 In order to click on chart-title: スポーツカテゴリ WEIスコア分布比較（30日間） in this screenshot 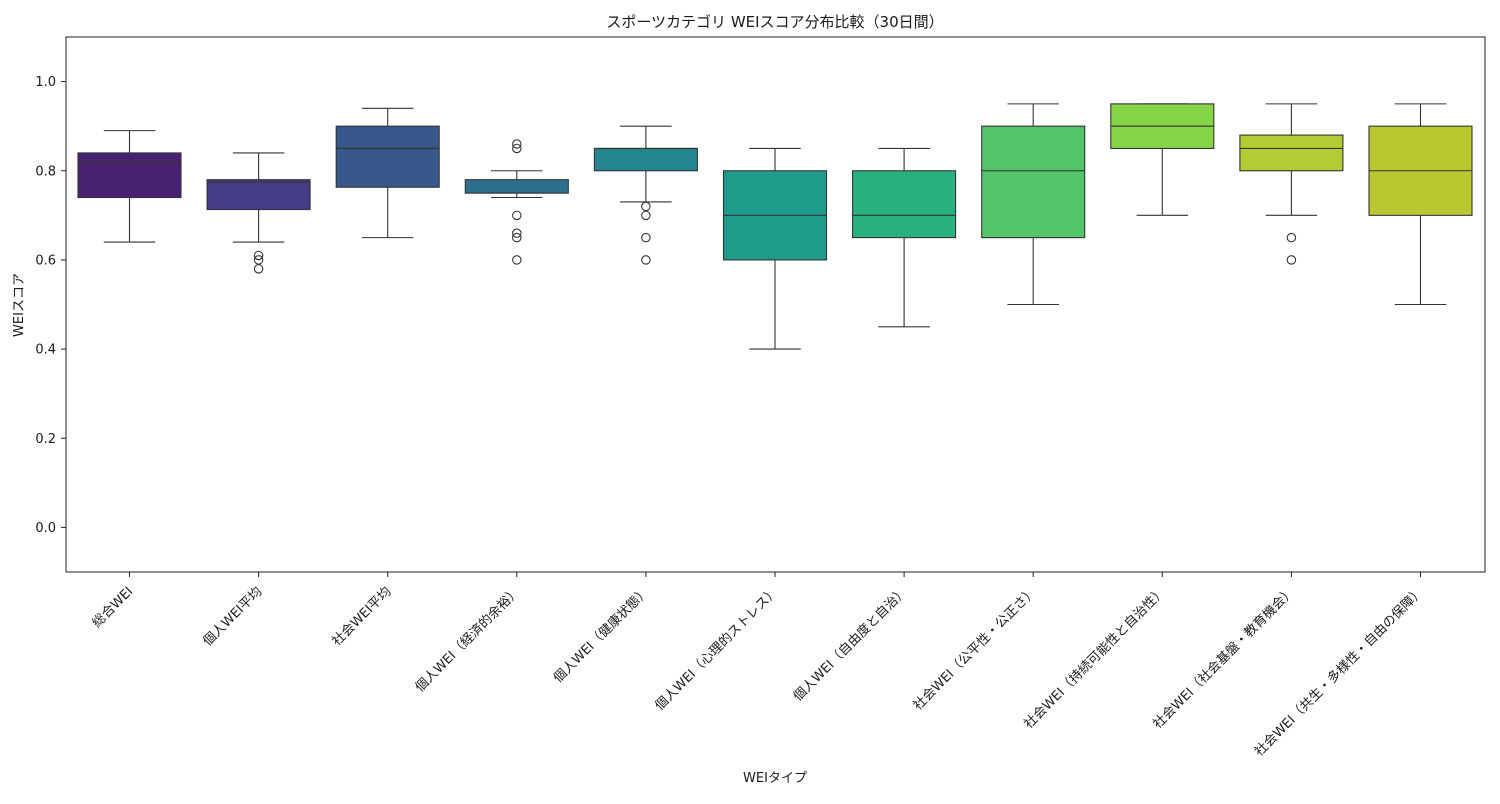, I will do `click(774, 22)`.